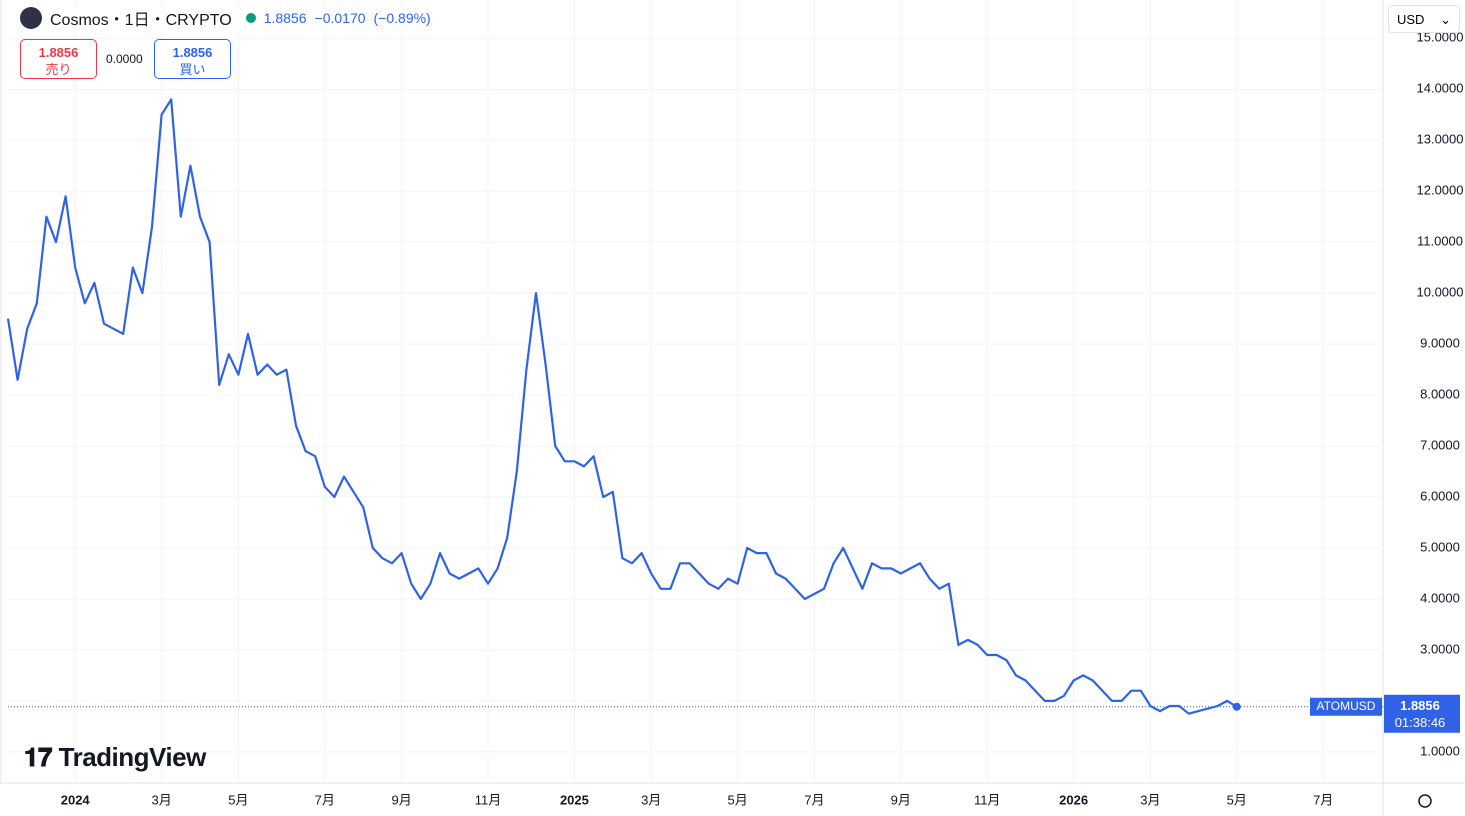  What do you see at coordinates (1236, 706) in the screenshot?
I see `last-point` at bounding box center [1236, 706].